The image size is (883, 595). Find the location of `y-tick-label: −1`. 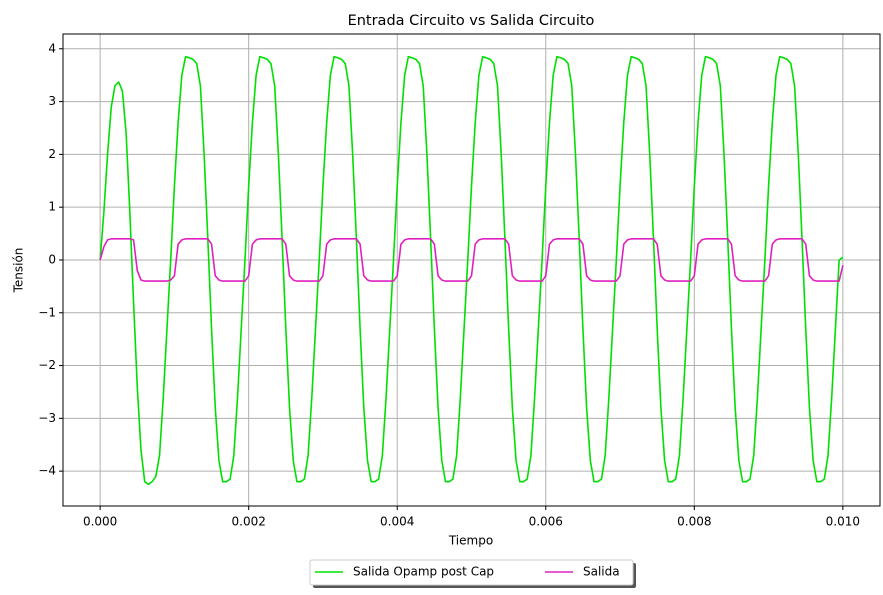

y-tick-label: −1 is located at coordinates (47, 312).